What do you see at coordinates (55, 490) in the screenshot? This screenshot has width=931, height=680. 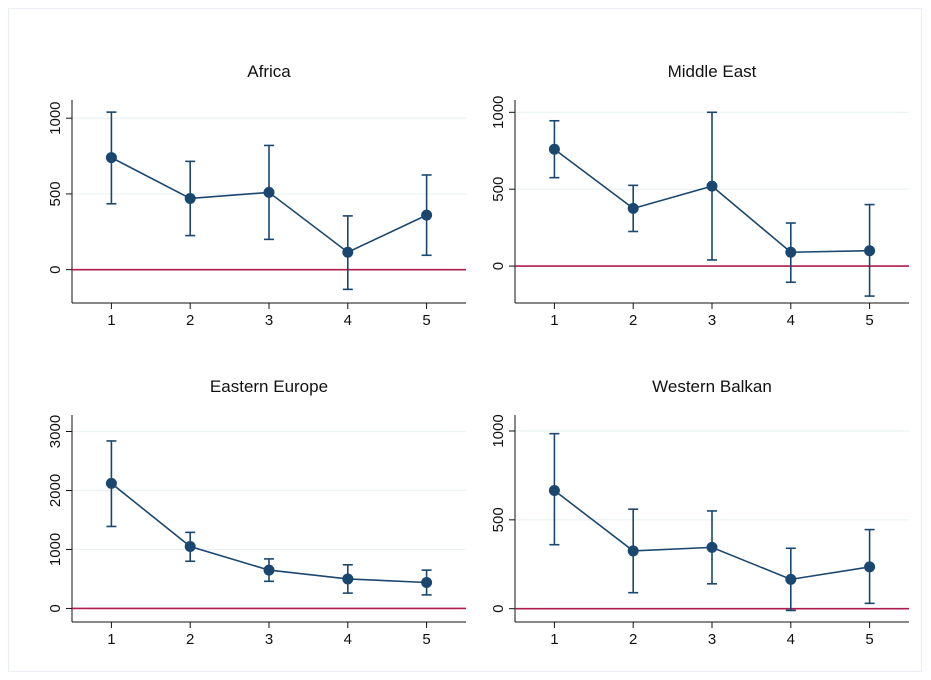 I see `y-tick-label: 2000` at bounding box center [55, 490].